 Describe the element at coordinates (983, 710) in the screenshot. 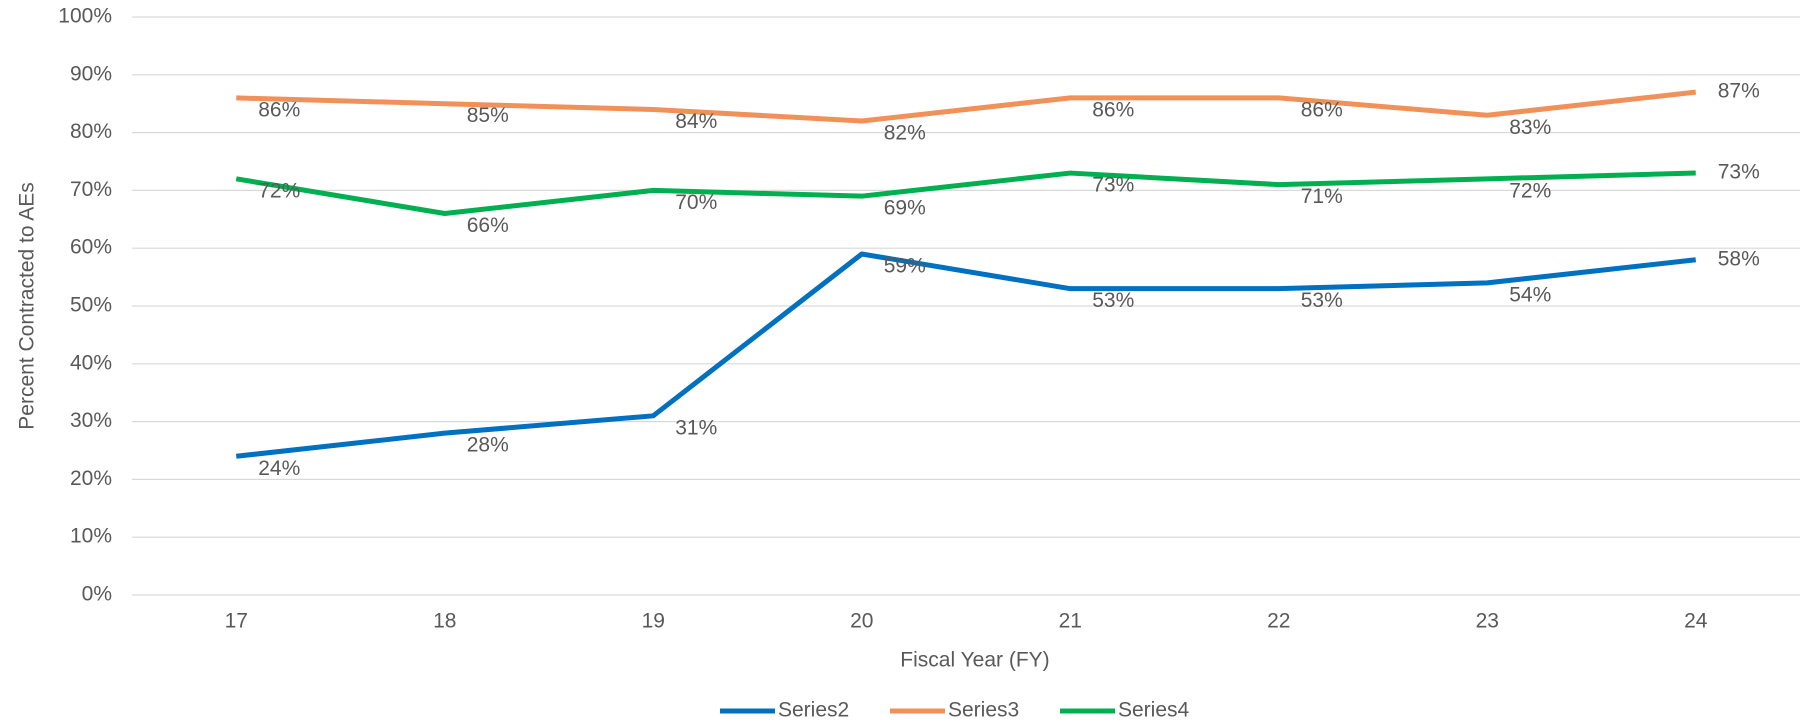

I see `legend-label: Series3` at that location.